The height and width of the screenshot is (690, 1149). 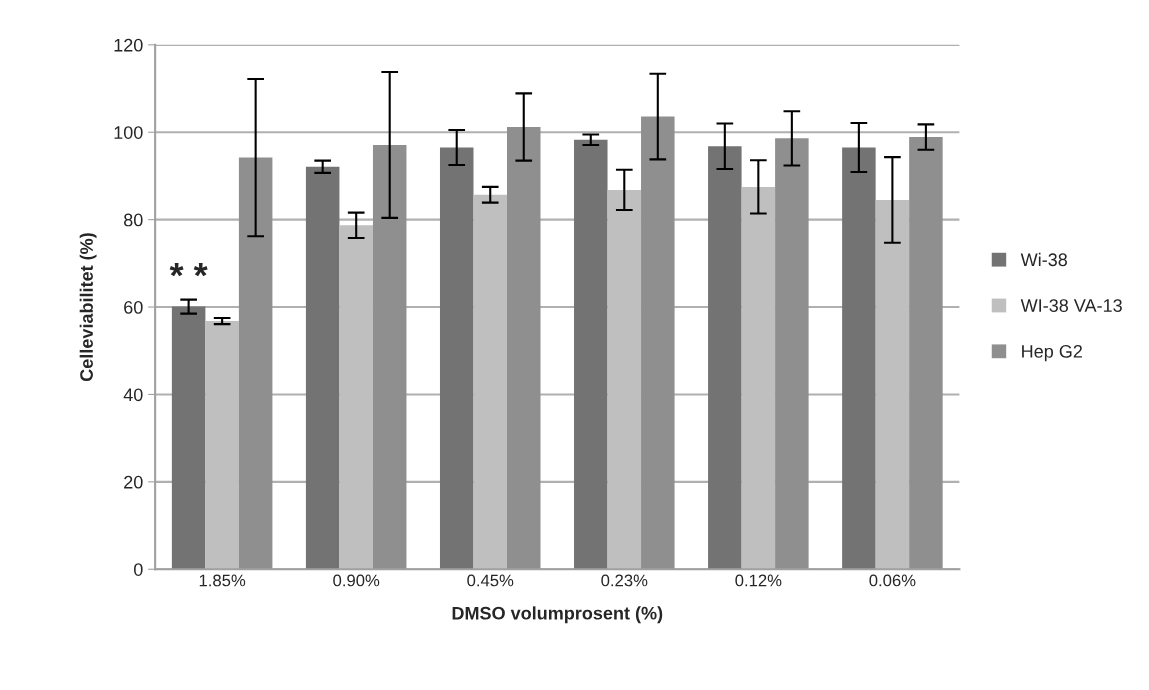 What do you see at coordinates (222, 580) in the screenshot?
I see `x-tick-label: 1.85%` at bounding box center [222, 580].